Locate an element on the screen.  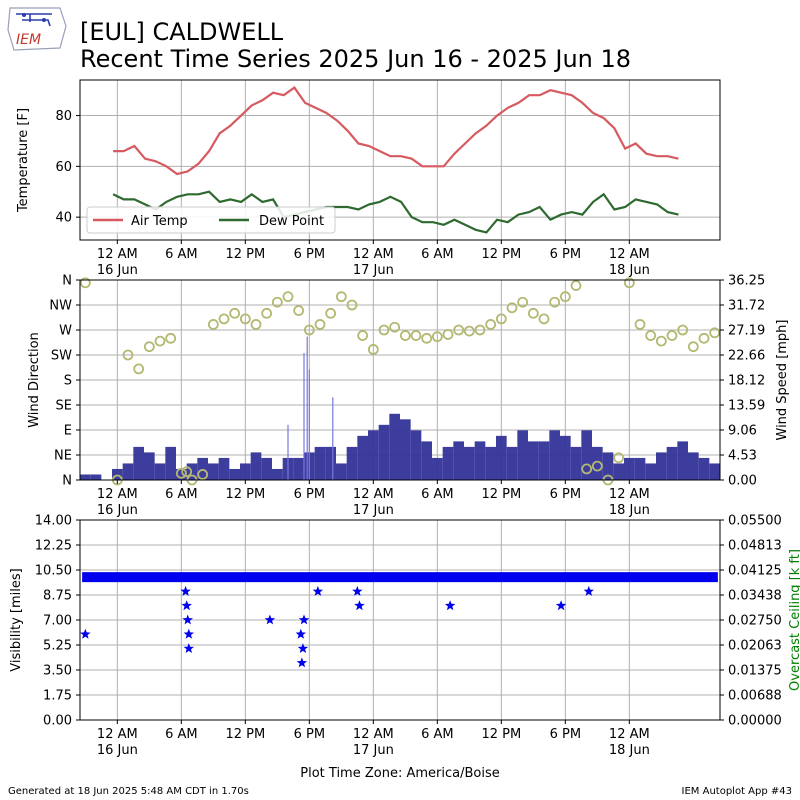
x-axis-label: Plot Time Zone: America/Boise is located at coordinates (399, 773).